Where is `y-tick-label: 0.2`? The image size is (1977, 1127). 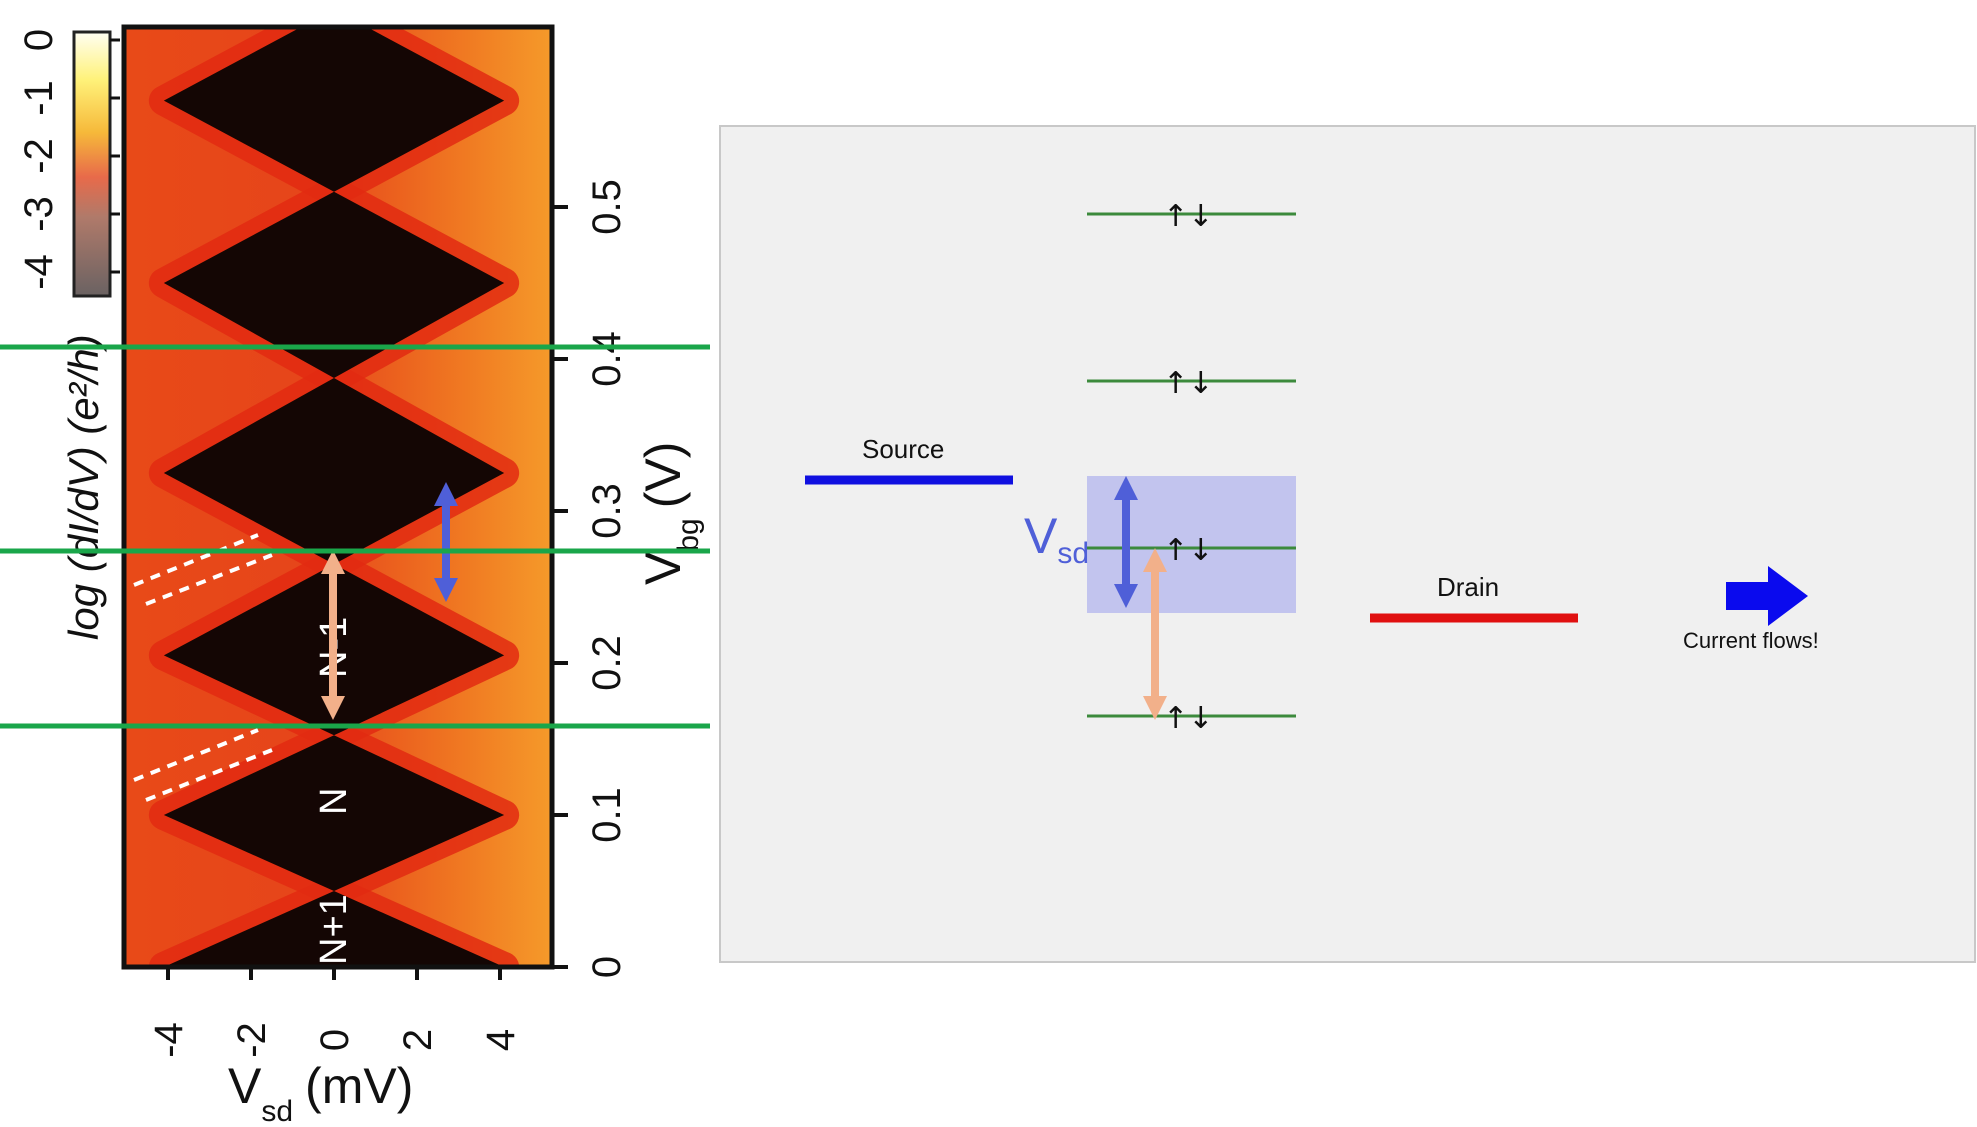
y-tick-label: 0.2 is located at coordinates (607, 663).